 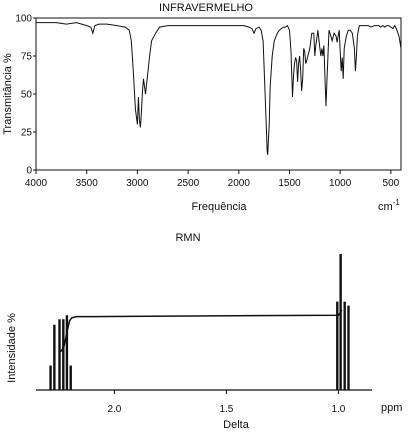 What do you see at coordinates (391, 408) in the screenshot?
I see `nmr-x-unit: ppm` at bounding box center [391, 408].